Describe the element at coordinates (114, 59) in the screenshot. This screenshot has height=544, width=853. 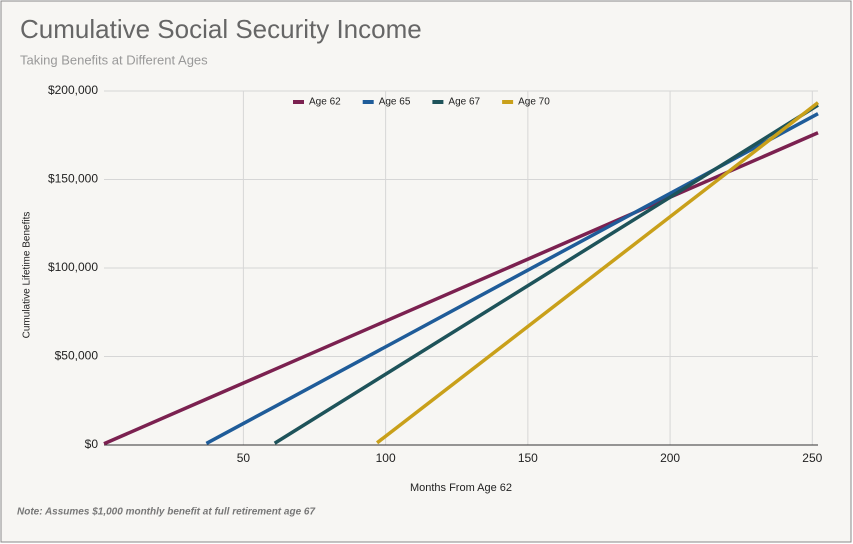
I see `chart-subtitle: Taking Benefits at Different Ages` at that location.